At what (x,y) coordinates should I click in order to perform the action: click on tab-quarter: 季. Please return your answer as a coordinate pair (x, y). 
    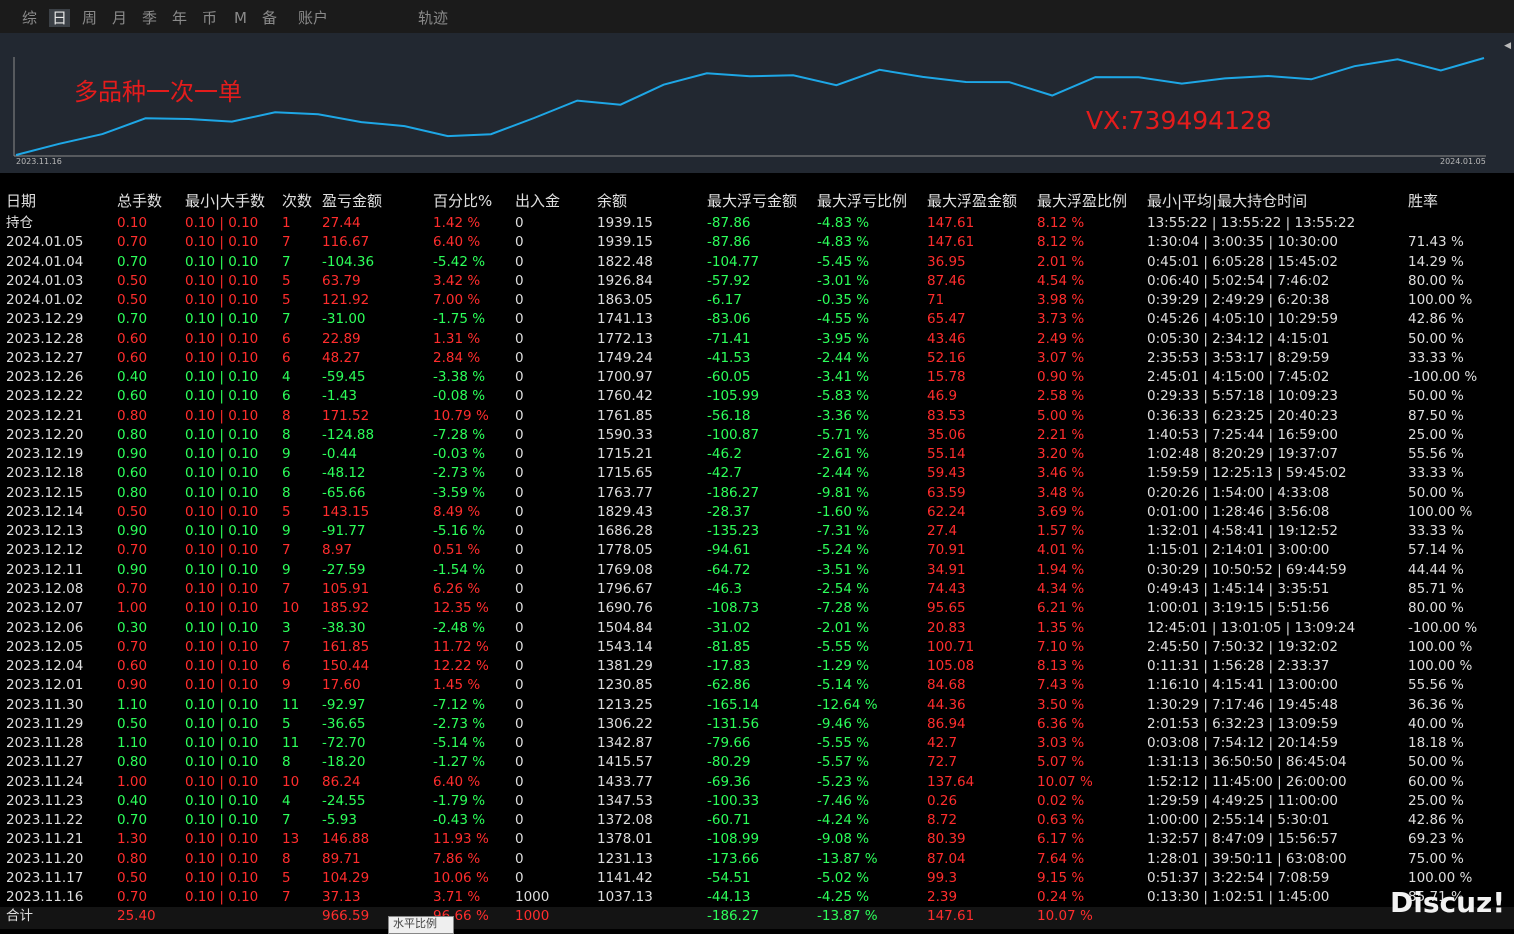
    Looking at the image, I should click on (150, 18).